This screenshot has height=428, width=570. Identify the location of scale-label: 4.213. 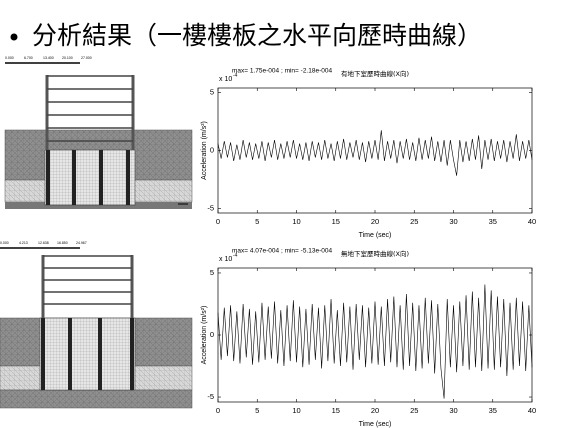
(23, 243).